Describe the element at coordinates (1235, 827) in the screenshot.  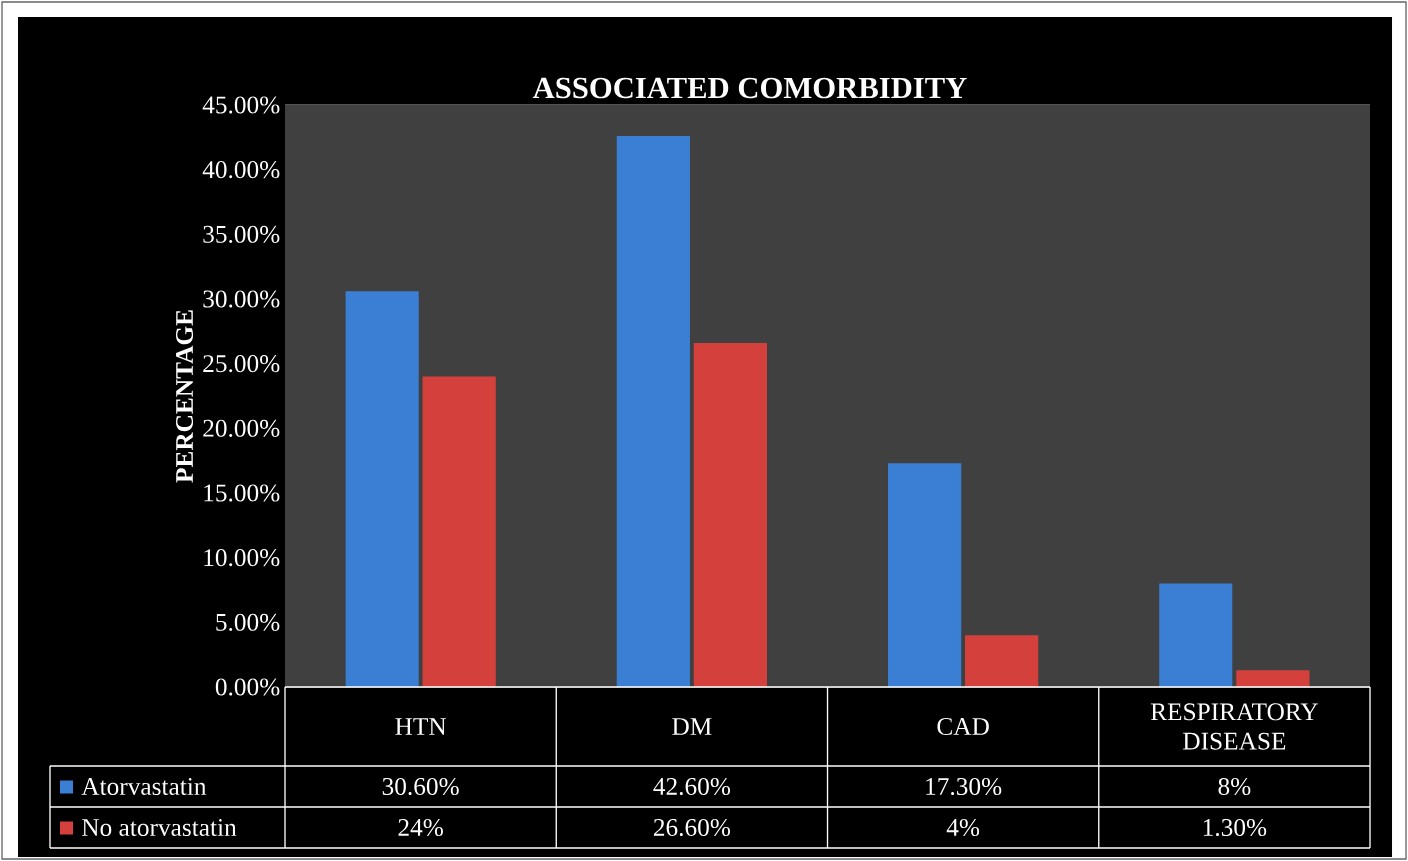
I see `data-label: 1.30%` at that location.